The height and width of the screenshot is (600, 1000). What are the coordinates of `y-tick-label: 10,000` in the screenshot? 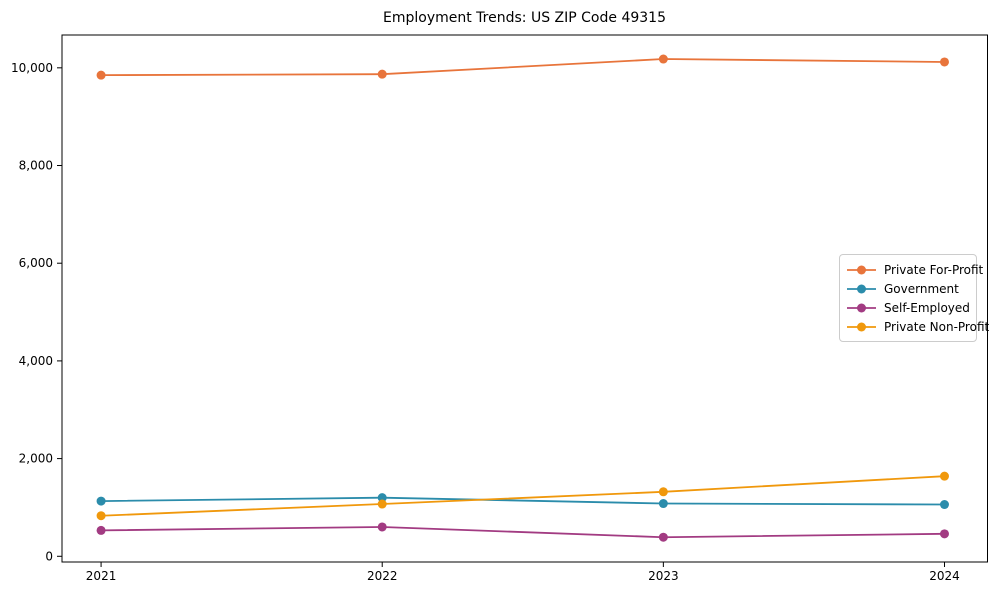 It's located at (32, 68).